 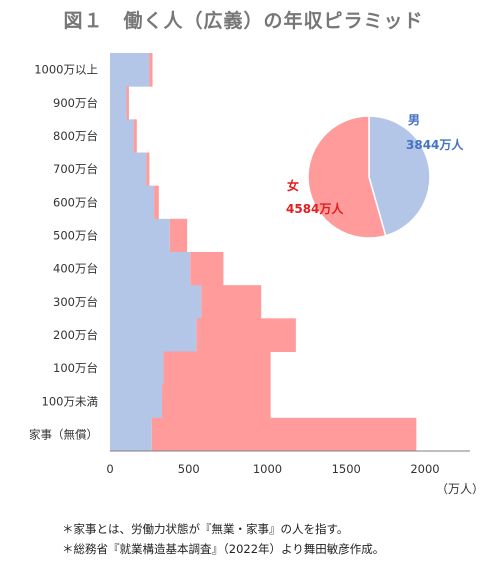 What do you see at coordinates (346, 469) in the screenshot?
I see `x-tick-label-3: 1500` at bounding box center [346, 469].